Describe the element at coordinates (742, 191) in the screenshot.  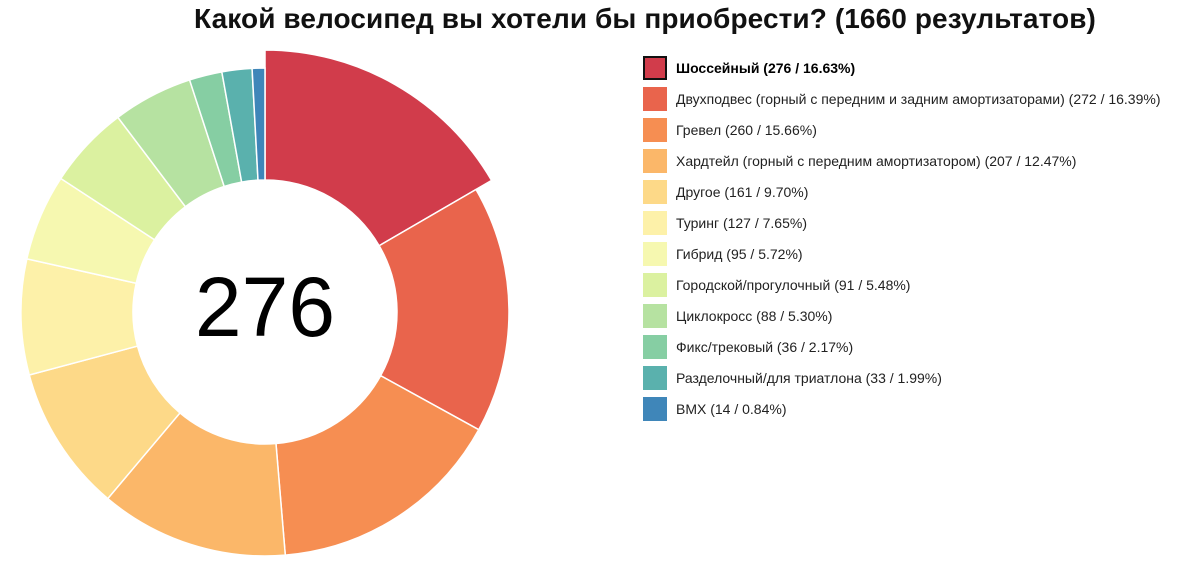
I see `legend-label: Другое (161 / 9.70%)` at that location.